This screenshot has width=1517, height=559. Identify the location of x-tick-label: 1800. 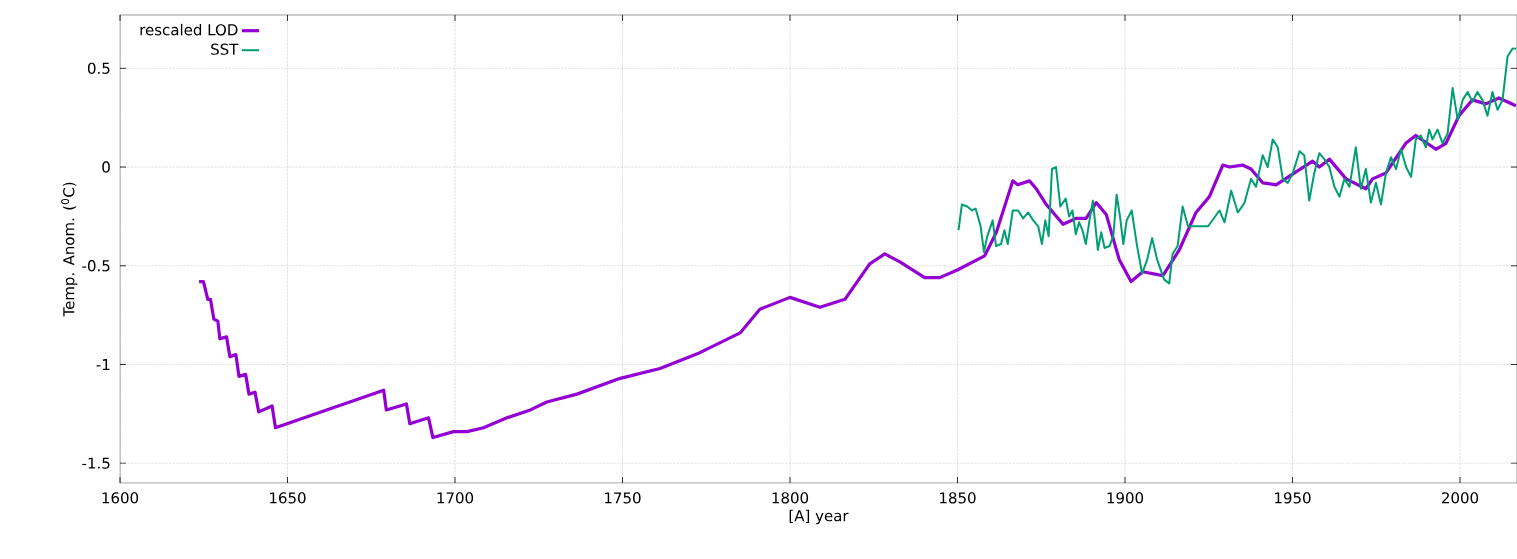
(790, 498).